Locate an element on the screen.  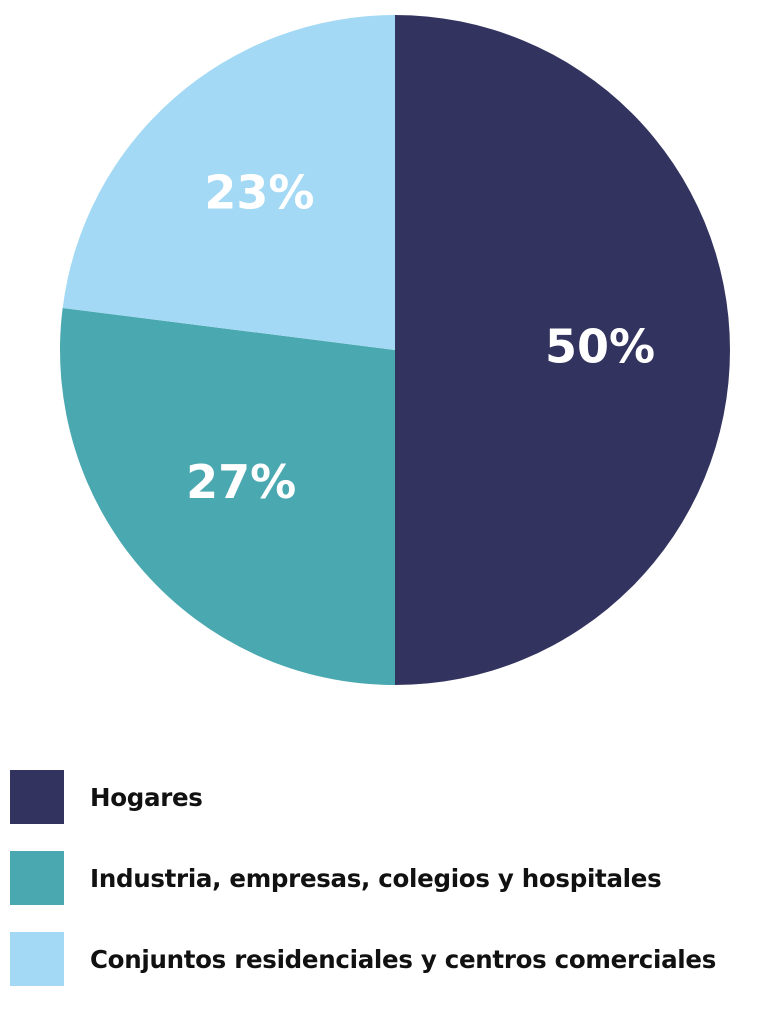
data-label-hogares: 50% is located at coordinates (600, 347).